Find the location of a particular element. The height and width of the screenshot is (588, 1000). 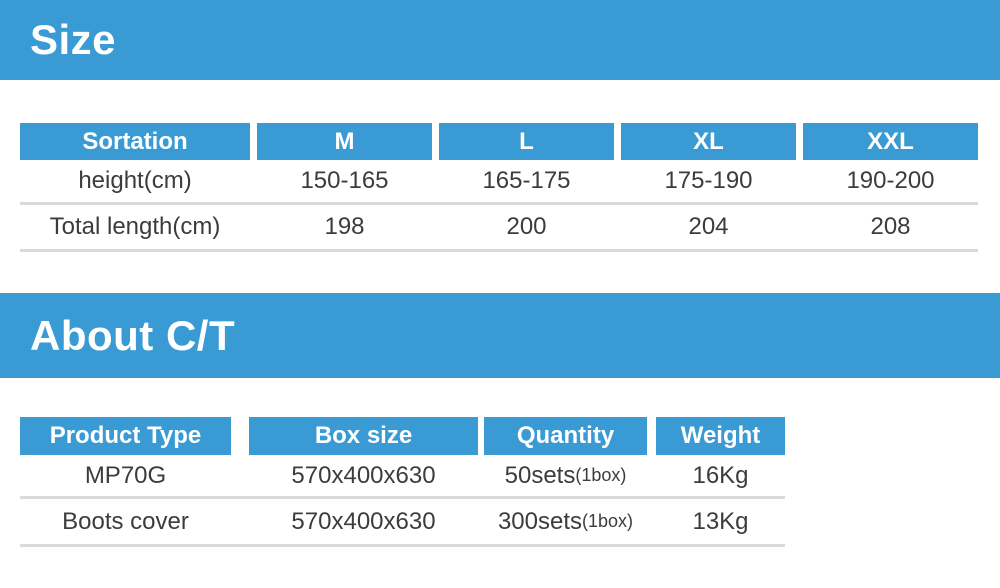

quantity-value: 300sets is located at coordinates (540, 521).